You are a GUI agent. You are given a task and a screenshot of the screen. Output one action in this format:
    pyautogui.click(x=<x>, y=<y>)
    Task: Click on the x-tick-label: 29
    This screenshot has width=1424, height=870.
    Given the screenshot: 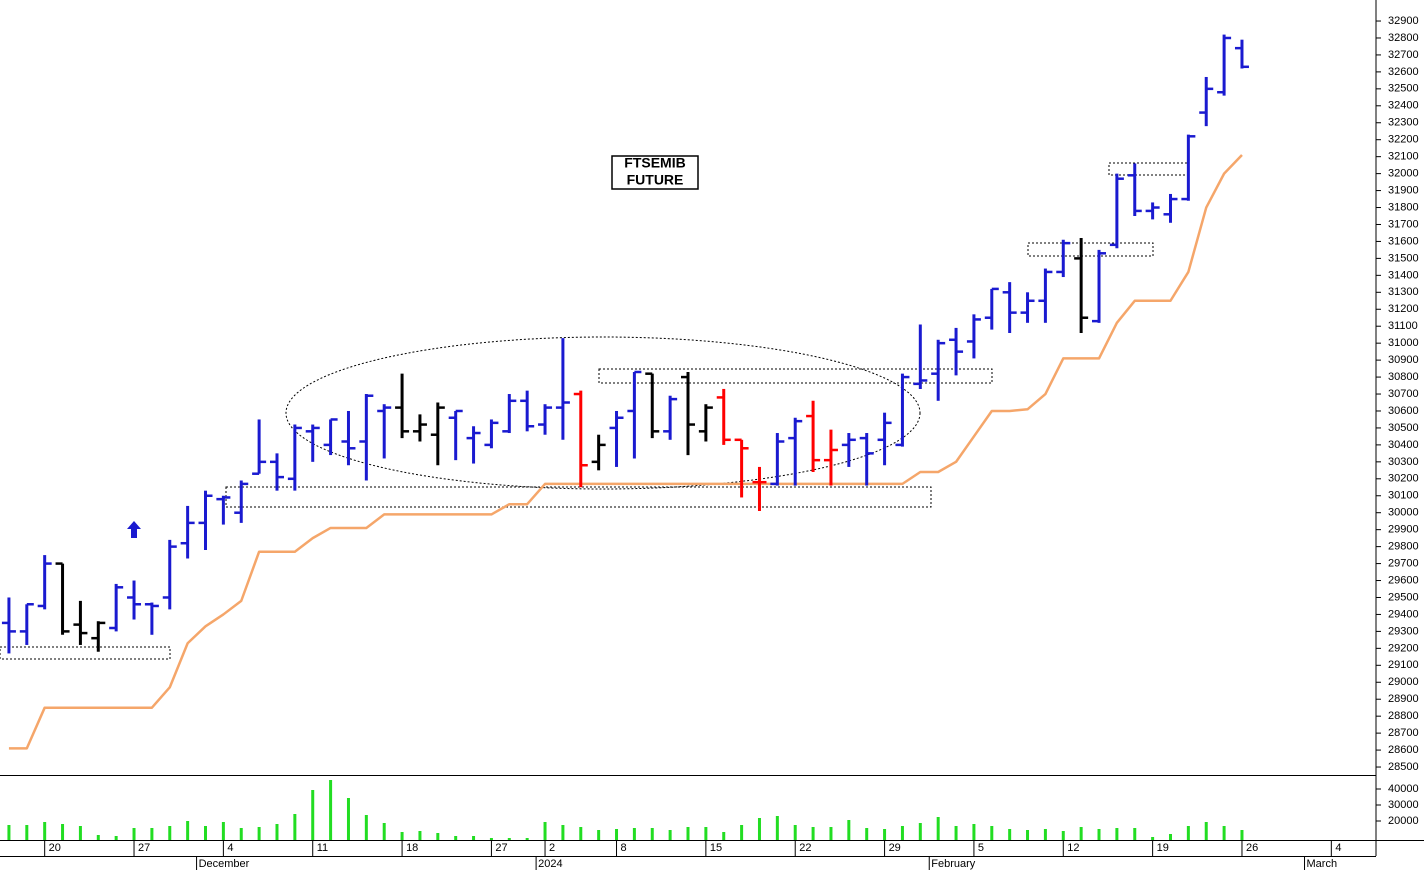 What is the action you would take?
    pyautogui.click(x=895, y=848)
    